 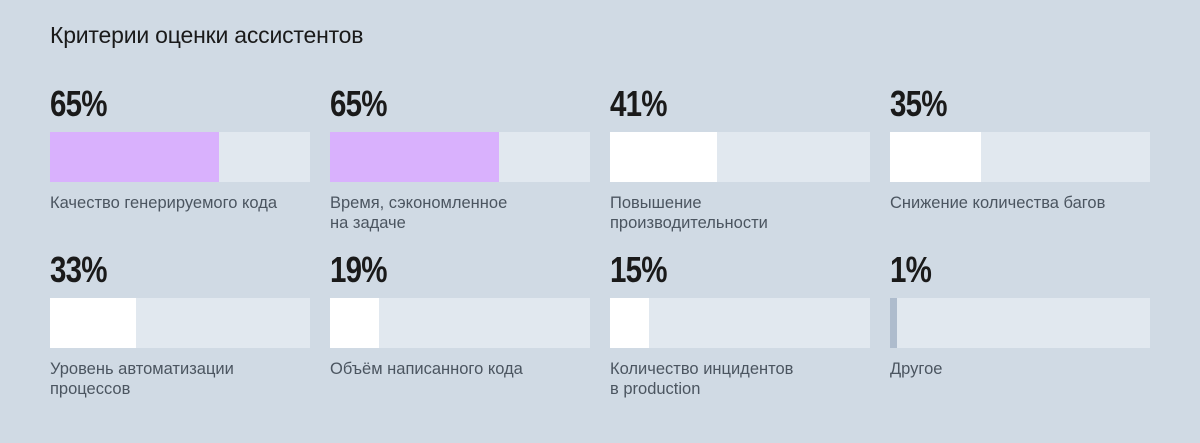 I want to click on criterion-card: 65% Качество генерируемого кода, so click(x=180, y=149).